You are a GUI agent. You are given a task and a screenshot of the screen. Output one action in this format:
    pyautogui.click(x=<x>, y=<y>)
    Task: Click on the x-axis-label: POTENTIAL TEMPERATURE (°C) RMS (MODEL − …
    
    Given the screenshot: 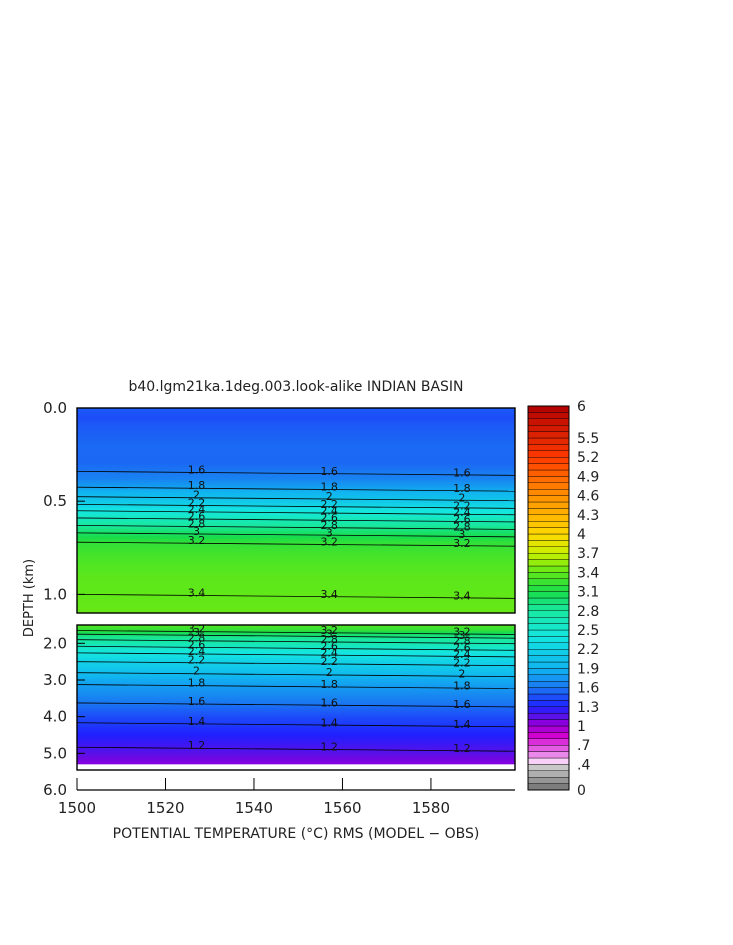 What is the action you would take?
    pyautogui.click(x=296, y=834)
    